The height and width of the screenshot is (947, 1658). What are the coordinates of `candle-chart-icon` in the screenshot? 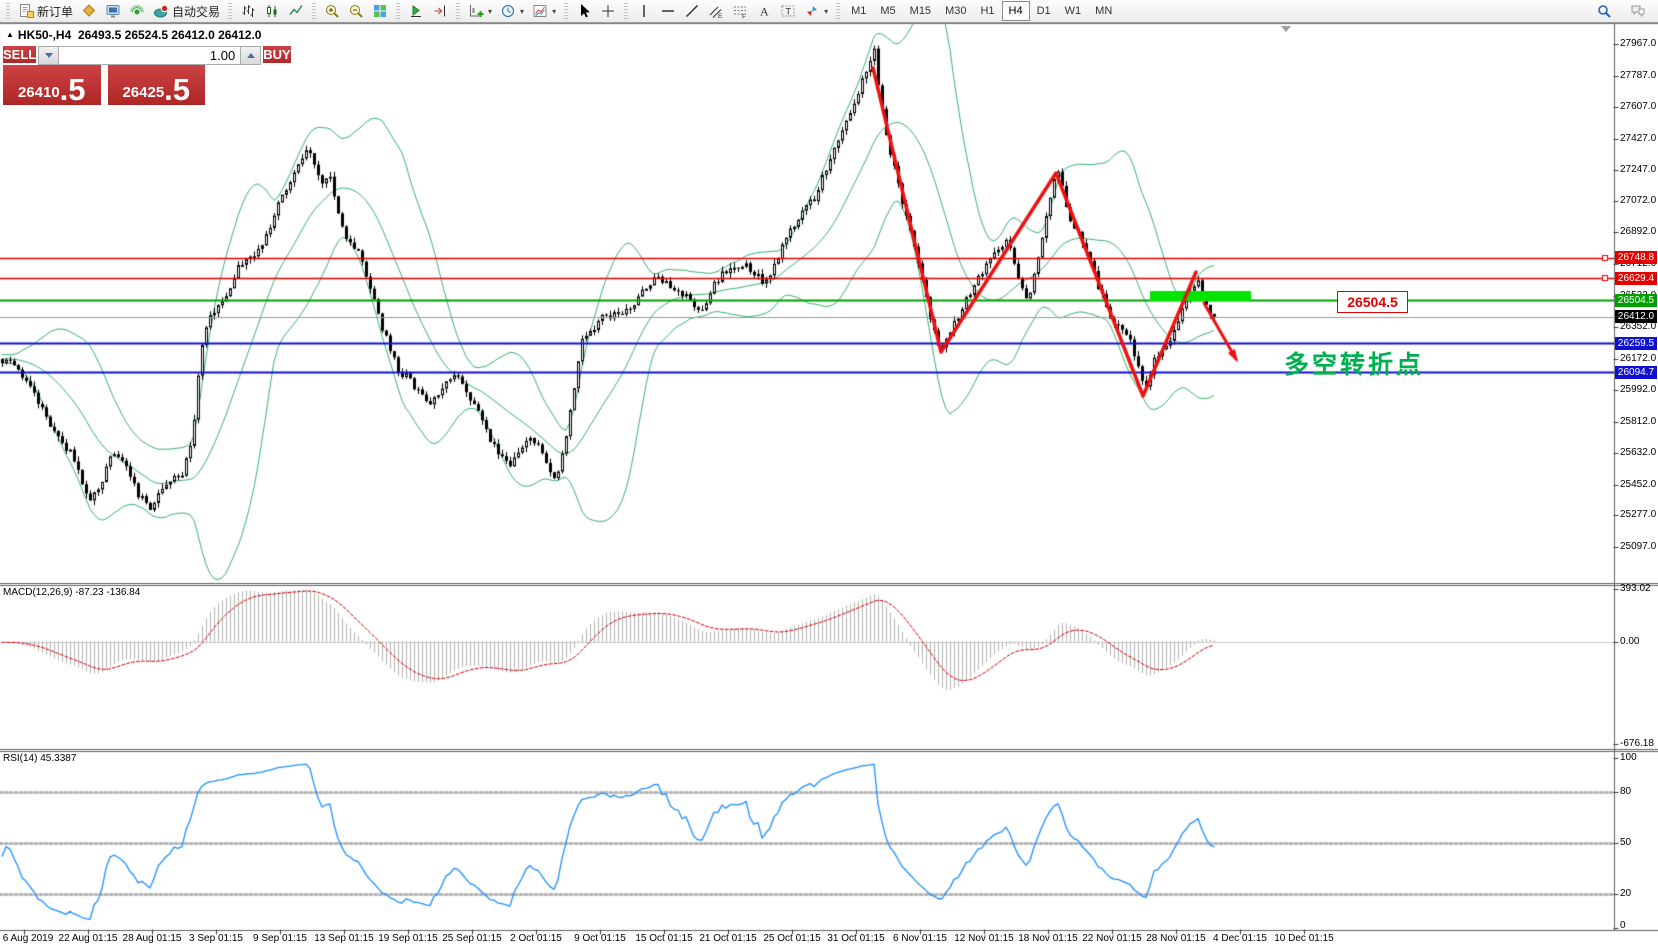 It's located at (272, 11).